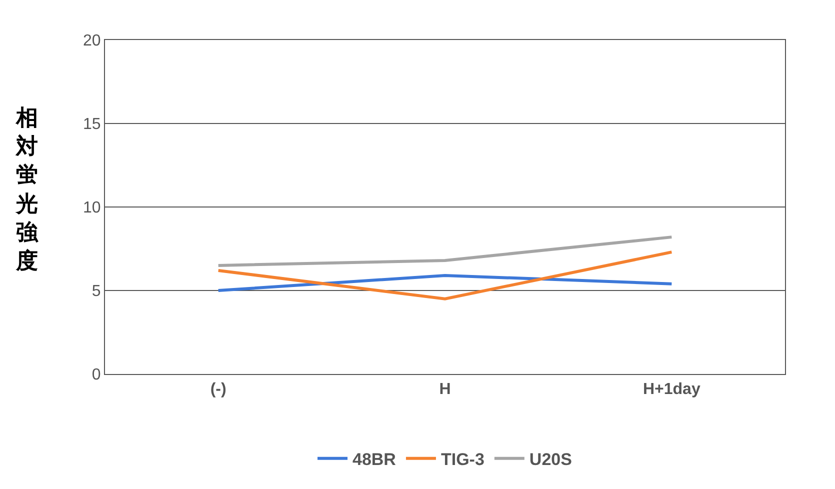  I want to click on x-tick-label: H+1day, so click(671, 389).